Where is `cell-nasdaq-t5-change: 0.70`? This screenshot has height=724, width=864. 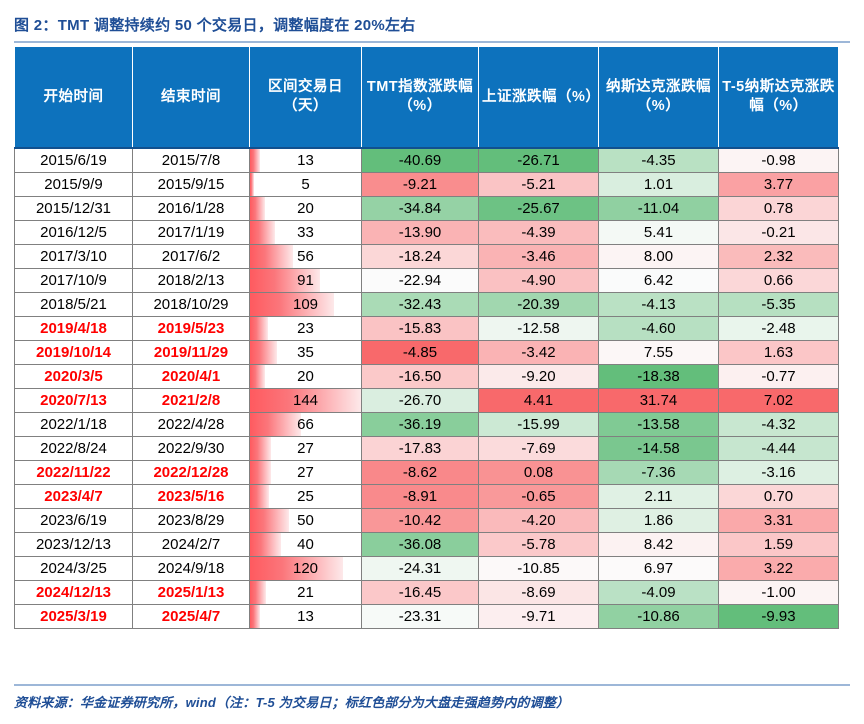 cell-nasdaq-t5-change: 0.70 is located at coordinates (778, 496).